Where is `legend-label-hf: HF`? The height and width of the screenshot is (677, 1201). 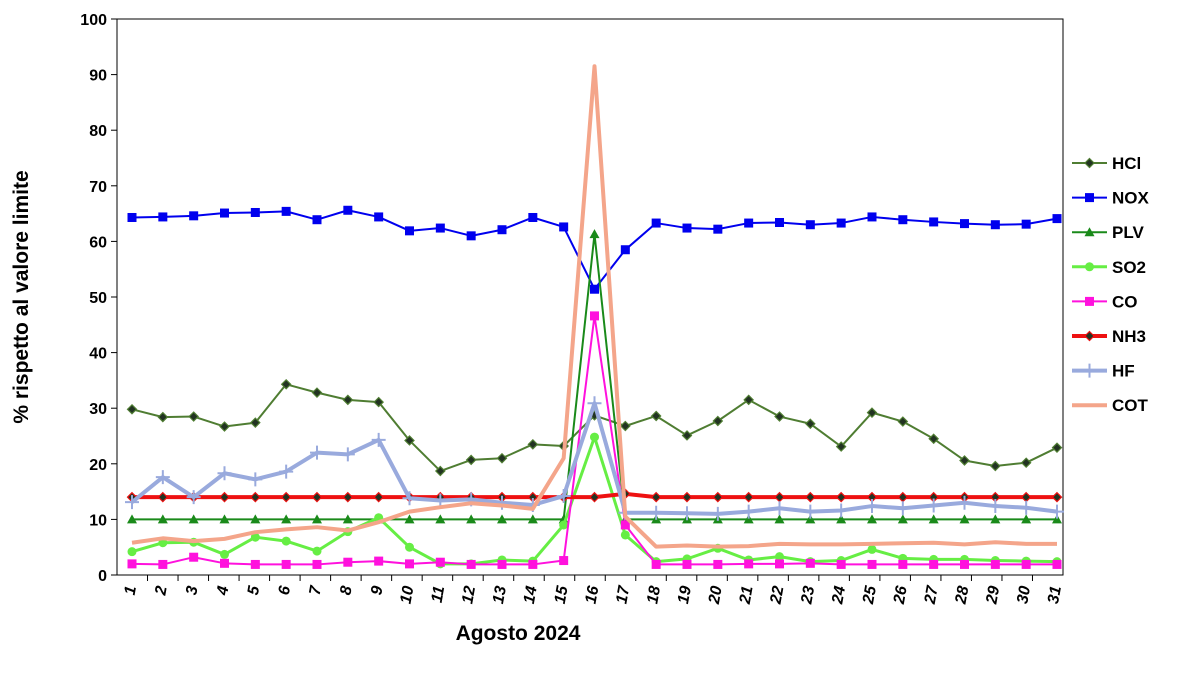 legend-label-hf: HF is located at coordinates (1123, 371).